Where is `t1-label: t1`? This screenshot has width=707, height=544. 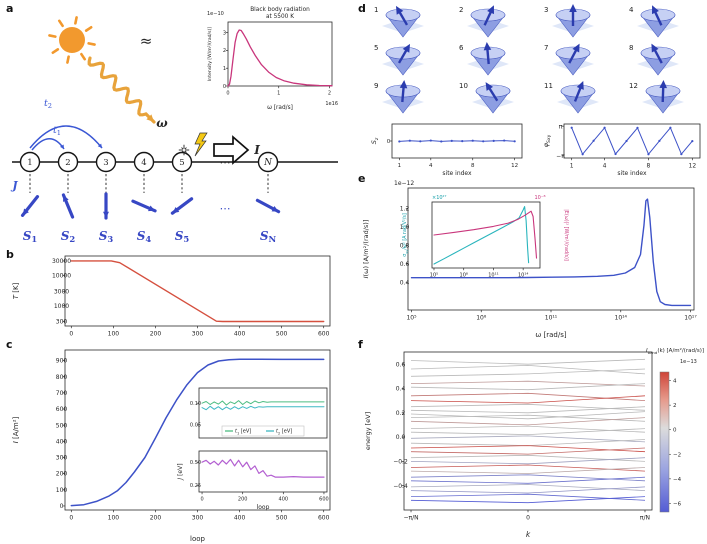 t1-label: t1 is located at coordinates (57, 131).